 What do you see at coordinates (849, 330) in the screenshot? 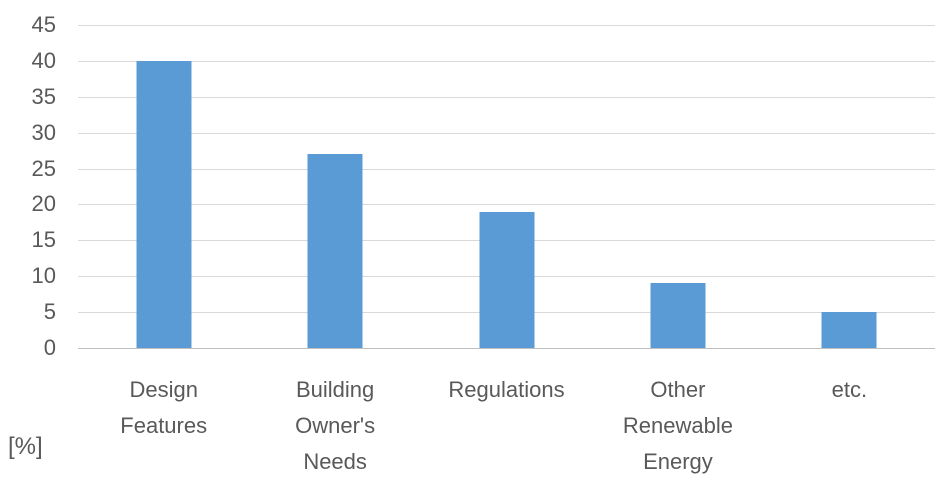
I see `bar-etc-` at bounding box center [849, 330].